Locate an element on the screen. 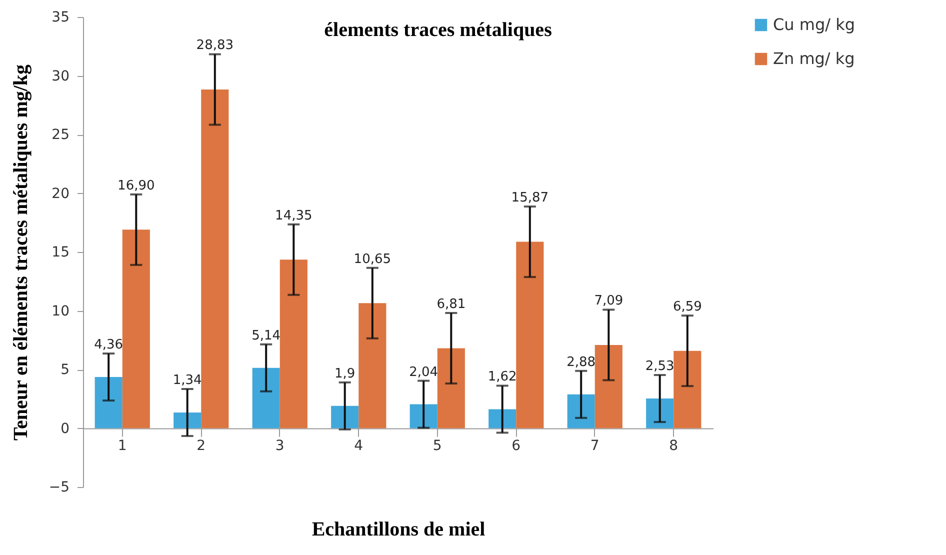 The width and height of the screenshot is (946, 555). data-label: 28,83 is located at coordinates (215, 46).